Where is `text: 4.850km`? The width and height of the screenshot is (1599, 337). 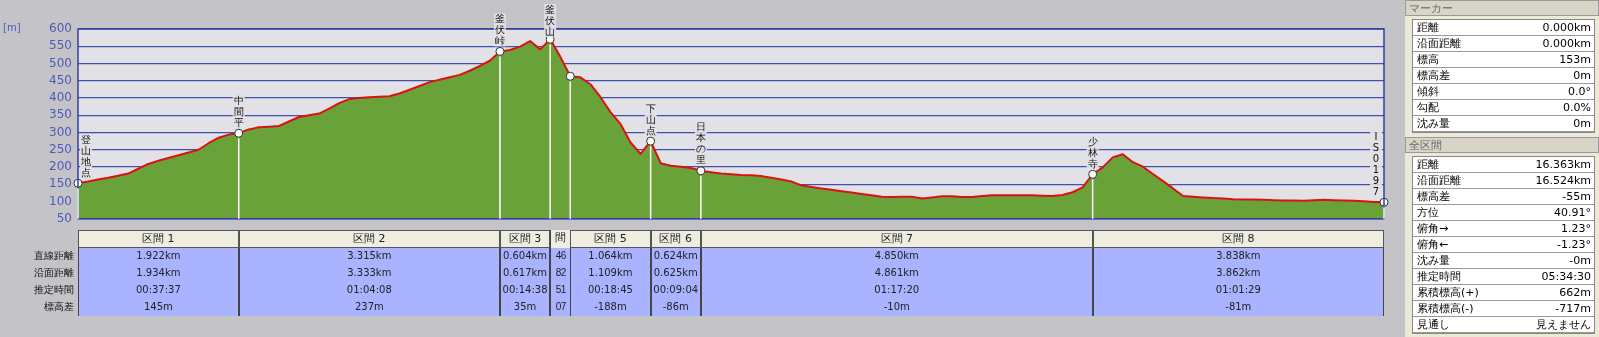
text: 4.850km is located at coordinates (896, 256).